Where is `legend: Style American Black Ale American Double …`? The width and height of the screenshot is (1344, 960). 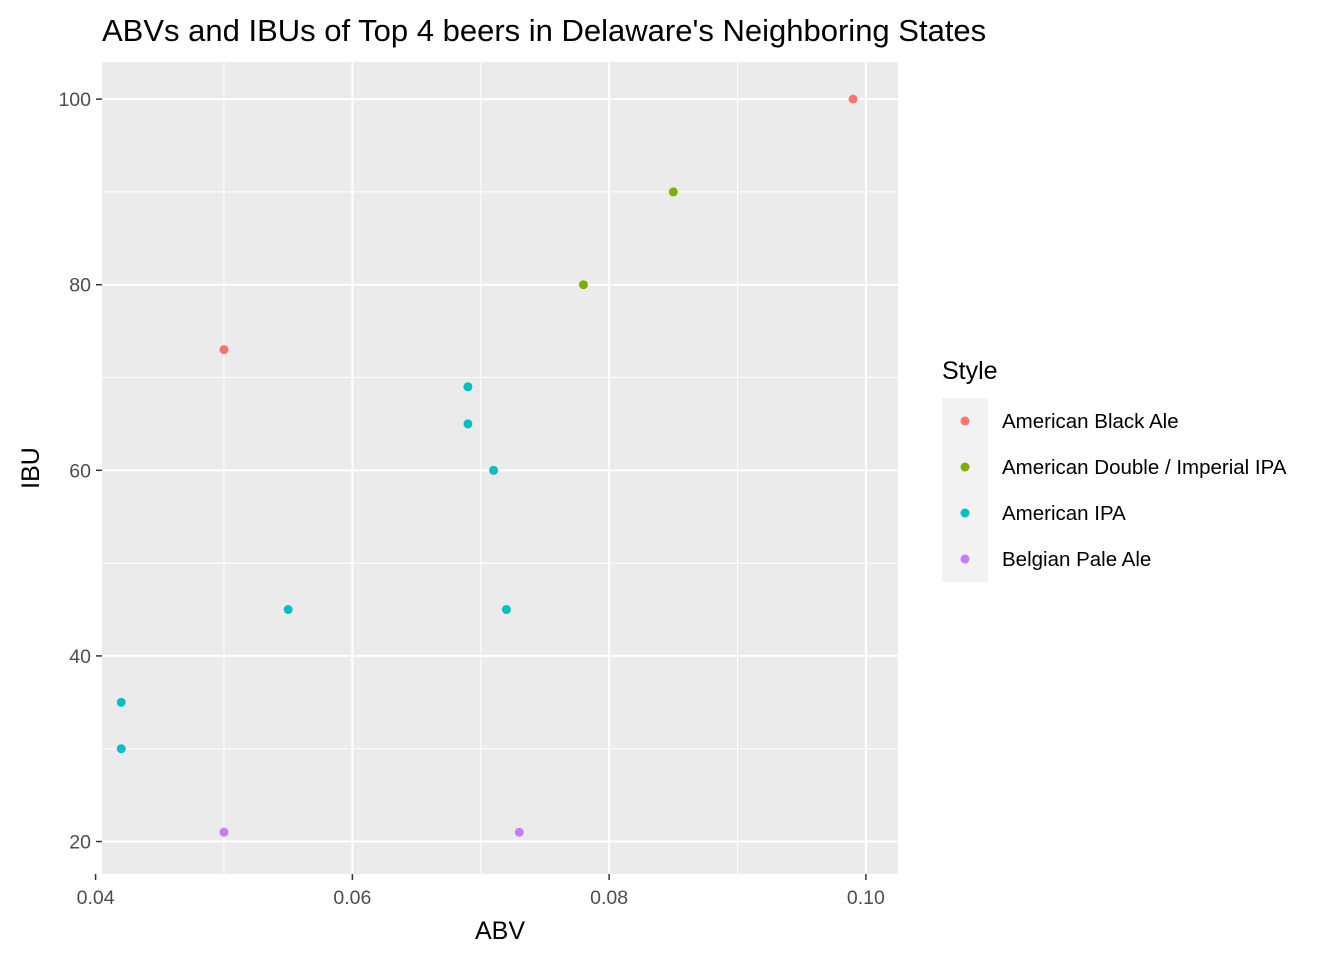
legend: Style American Black Ale American Double … is located at coordinates (1114, 469).